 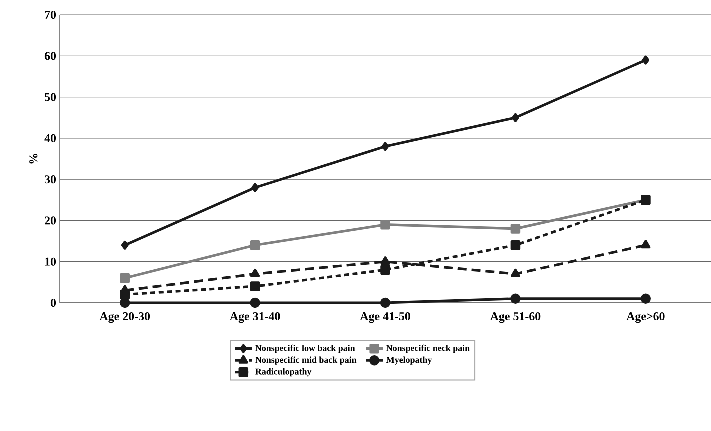 I want to click on y-tick-label: 40, so click(x=50, y=138).